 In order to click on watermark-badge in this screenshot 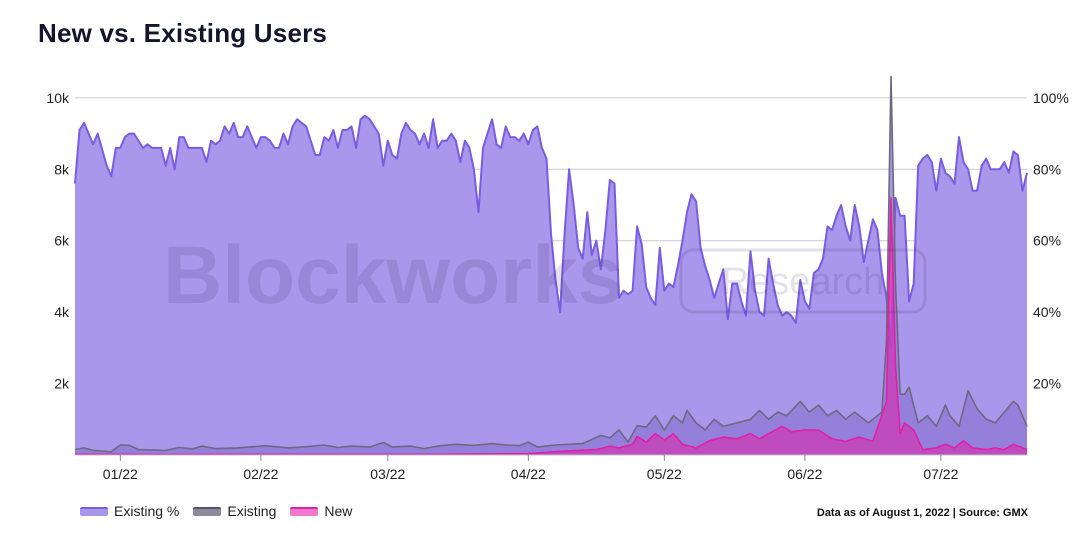, I will do `click(803, 281)`.